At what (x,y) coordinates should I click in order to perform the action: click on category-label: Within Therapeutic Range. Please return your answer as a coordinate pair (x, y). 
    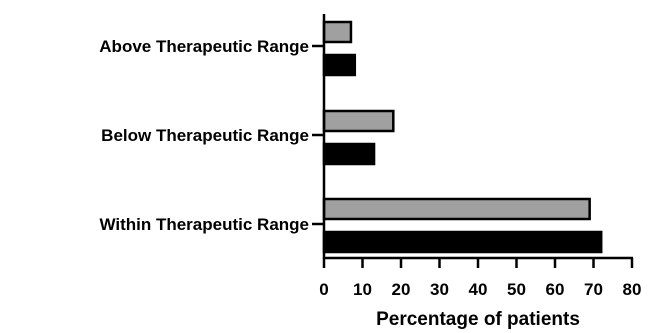
    Looking at the image, I should click on (204, 224).